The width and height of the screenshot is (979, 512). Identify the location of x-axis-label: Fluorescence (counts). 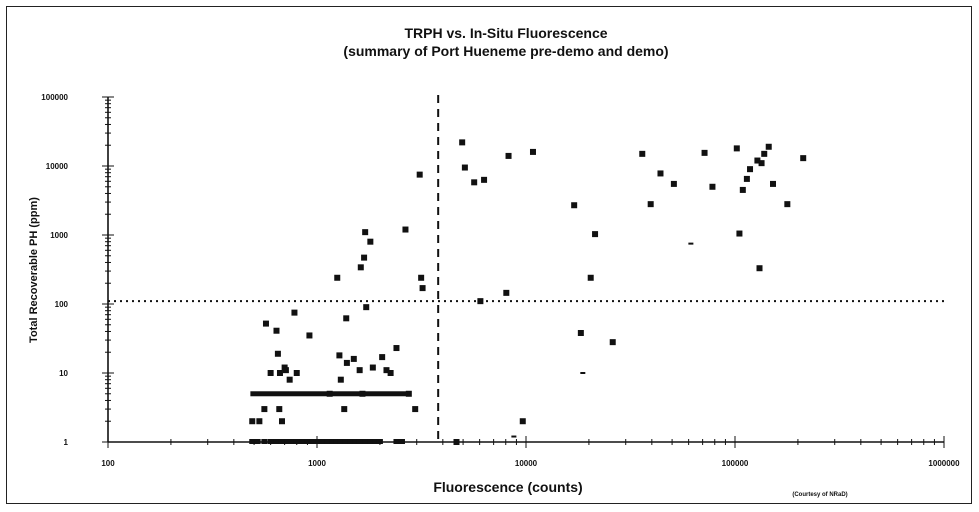
(507, 487).